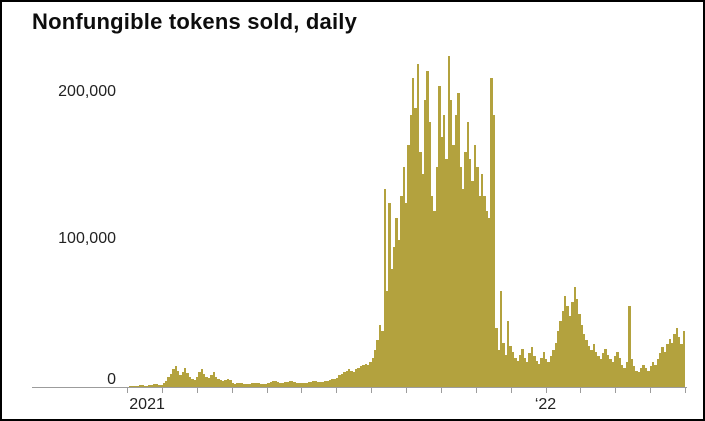 The height and width of the screenshot is (421, 705). Describe the element at coordinates (147, 404) in the screenshot. I see `x-axis-tick-label: 2021` at that location.